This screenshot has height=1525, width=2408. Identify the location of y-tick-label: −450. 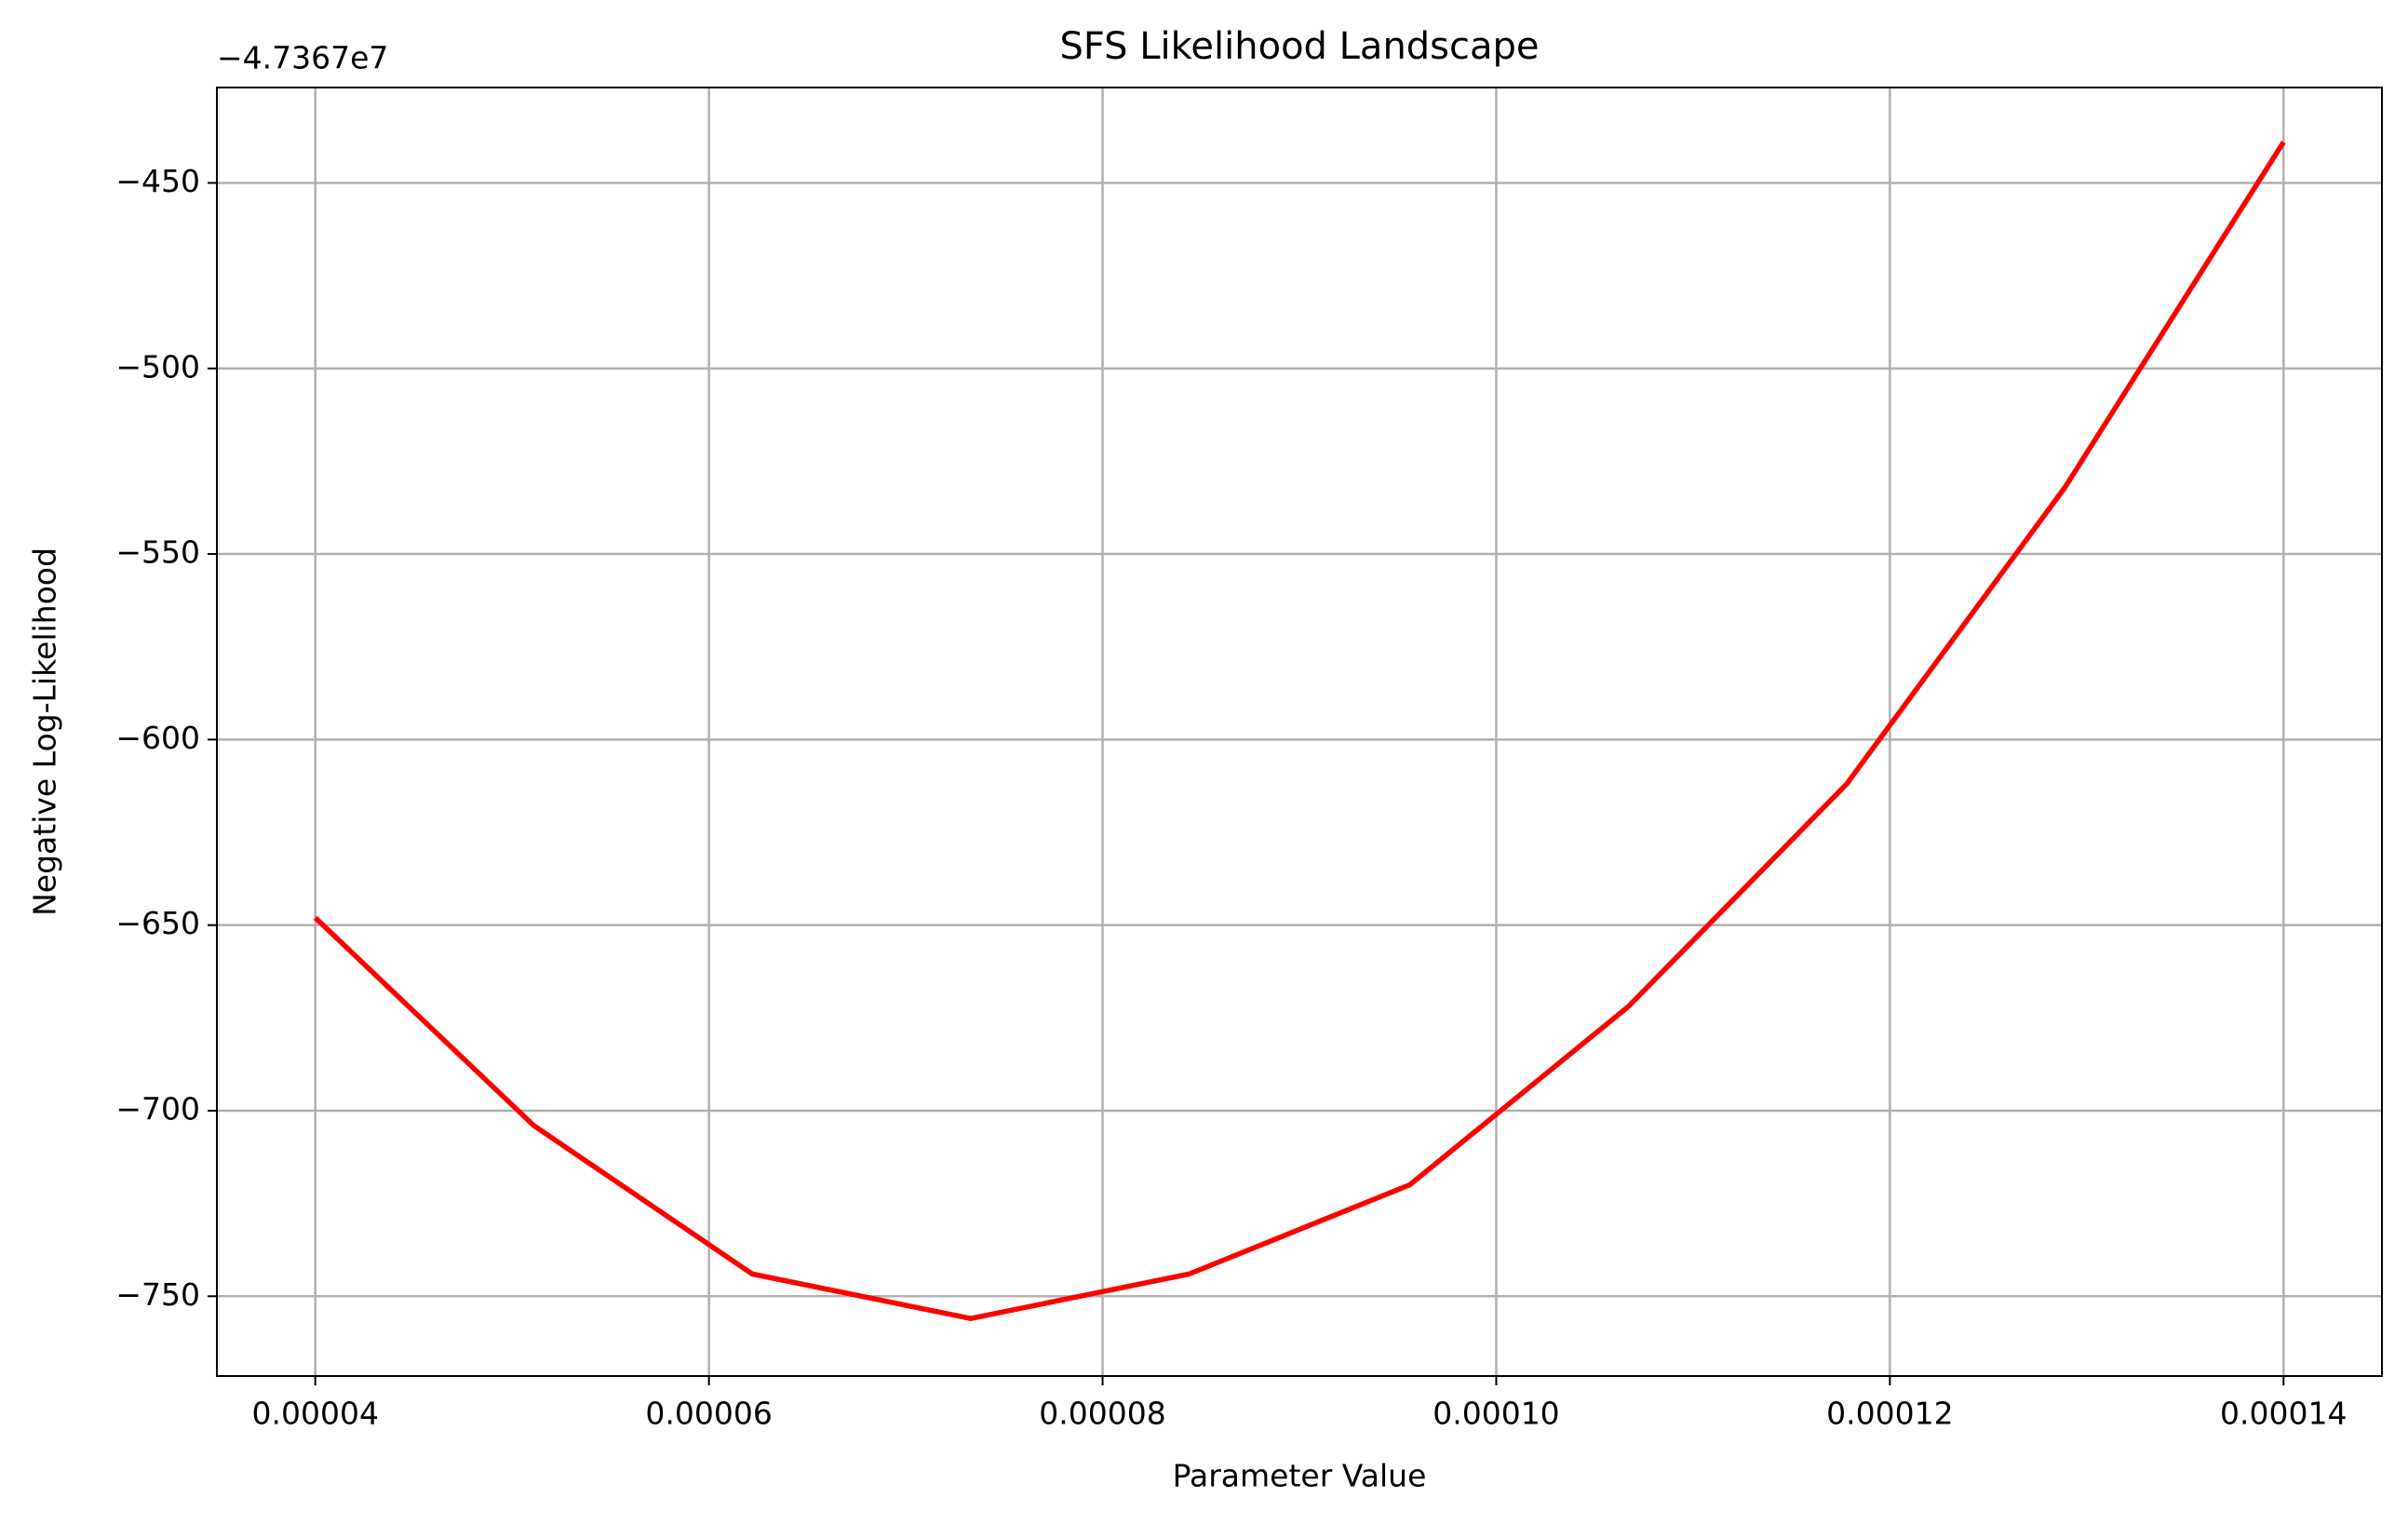
(157, 181).